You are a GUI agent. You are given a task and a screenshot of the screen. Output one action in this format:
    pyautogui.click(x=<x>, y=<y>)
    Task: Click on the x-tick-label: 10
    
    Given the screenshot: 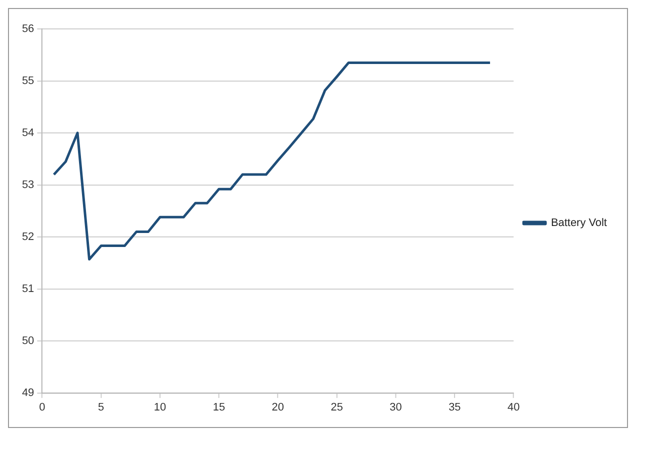 What is the action you would take?
    pyautogui.click(x=160, y=408)
    